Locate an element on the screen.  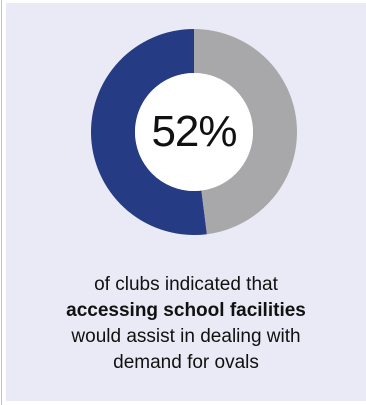
donut-slice-remainder is located at coordinates (246, 132).